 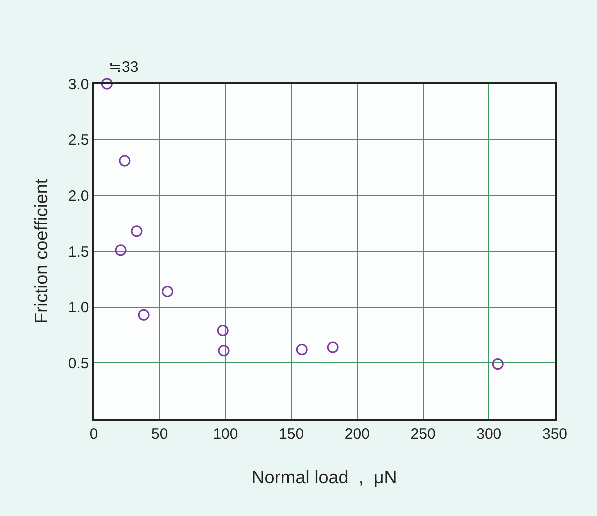 I want to click on y-tick-label: 1.0, so click(x=79, y=308).